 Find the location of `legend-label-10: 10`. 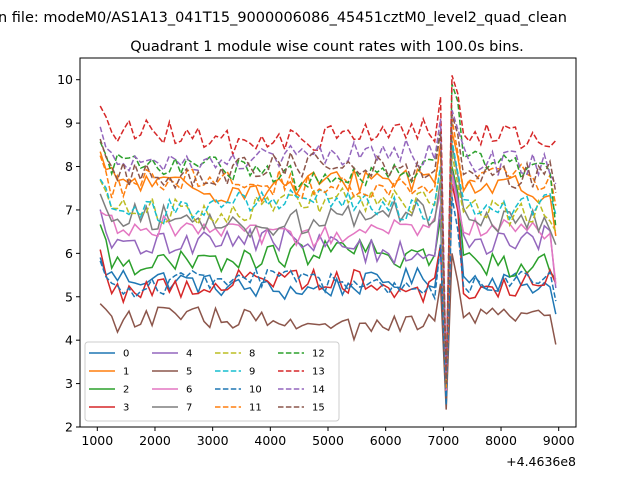

legend-label-10: 10 is located at coordinates (255, 390).